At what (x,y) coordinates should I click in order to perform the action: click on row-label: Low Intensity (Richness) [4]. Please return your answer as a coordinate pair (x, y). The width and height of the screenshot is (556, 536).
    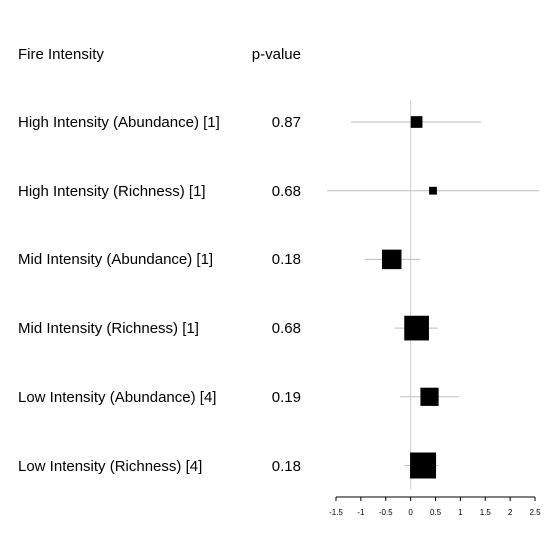
    Looking at the image, I should click on (110, 466).